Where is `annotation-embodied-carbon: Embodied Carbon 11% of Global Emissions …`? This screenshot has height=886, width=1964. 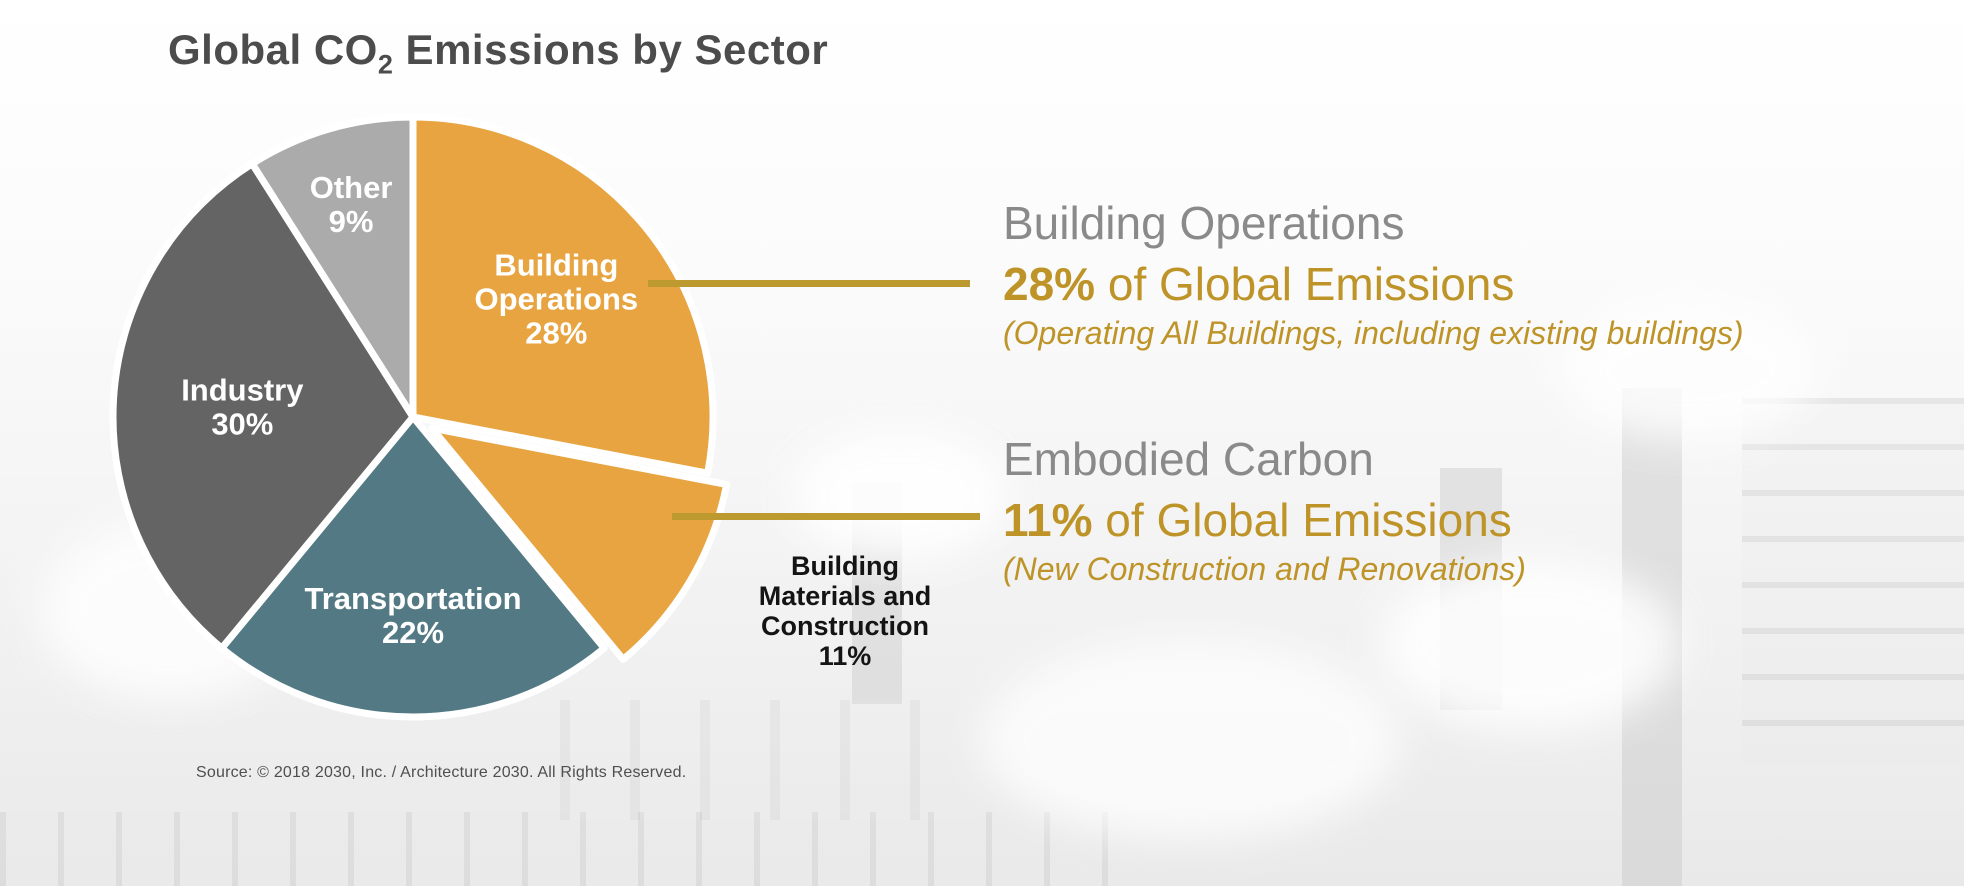
annotation-embodied-carbon: Embodied Carbon 11% of Global Emissions … is located at coordinates (1264, 510).